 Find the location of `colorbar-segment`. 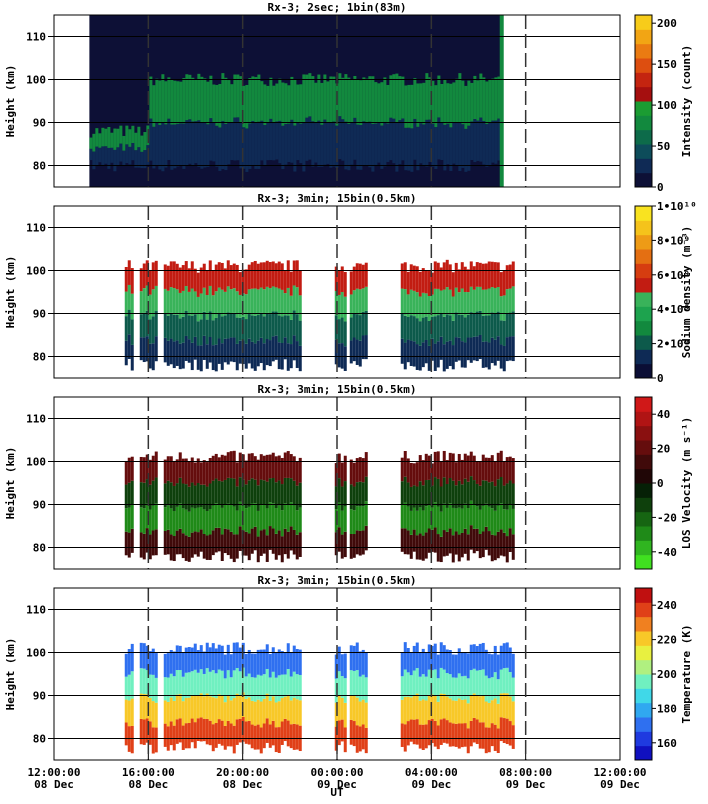

colorbar-segment is located at coordinates (643, 94).